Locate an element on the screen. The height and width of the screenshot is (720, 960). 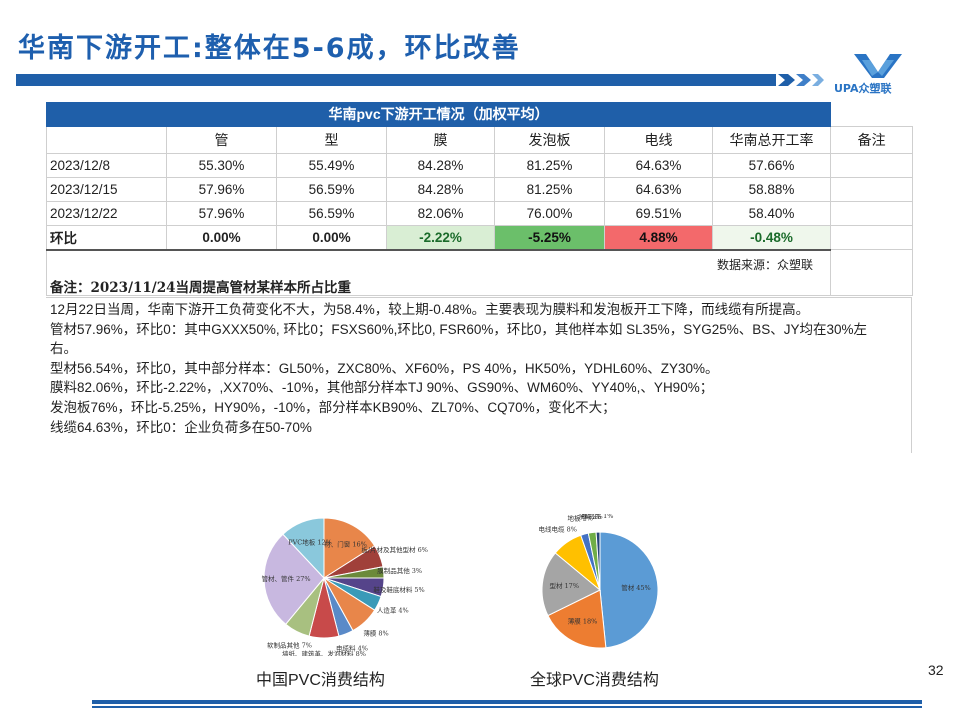
header-cell: 华南总开工率 is located at coordinates (771, 139).